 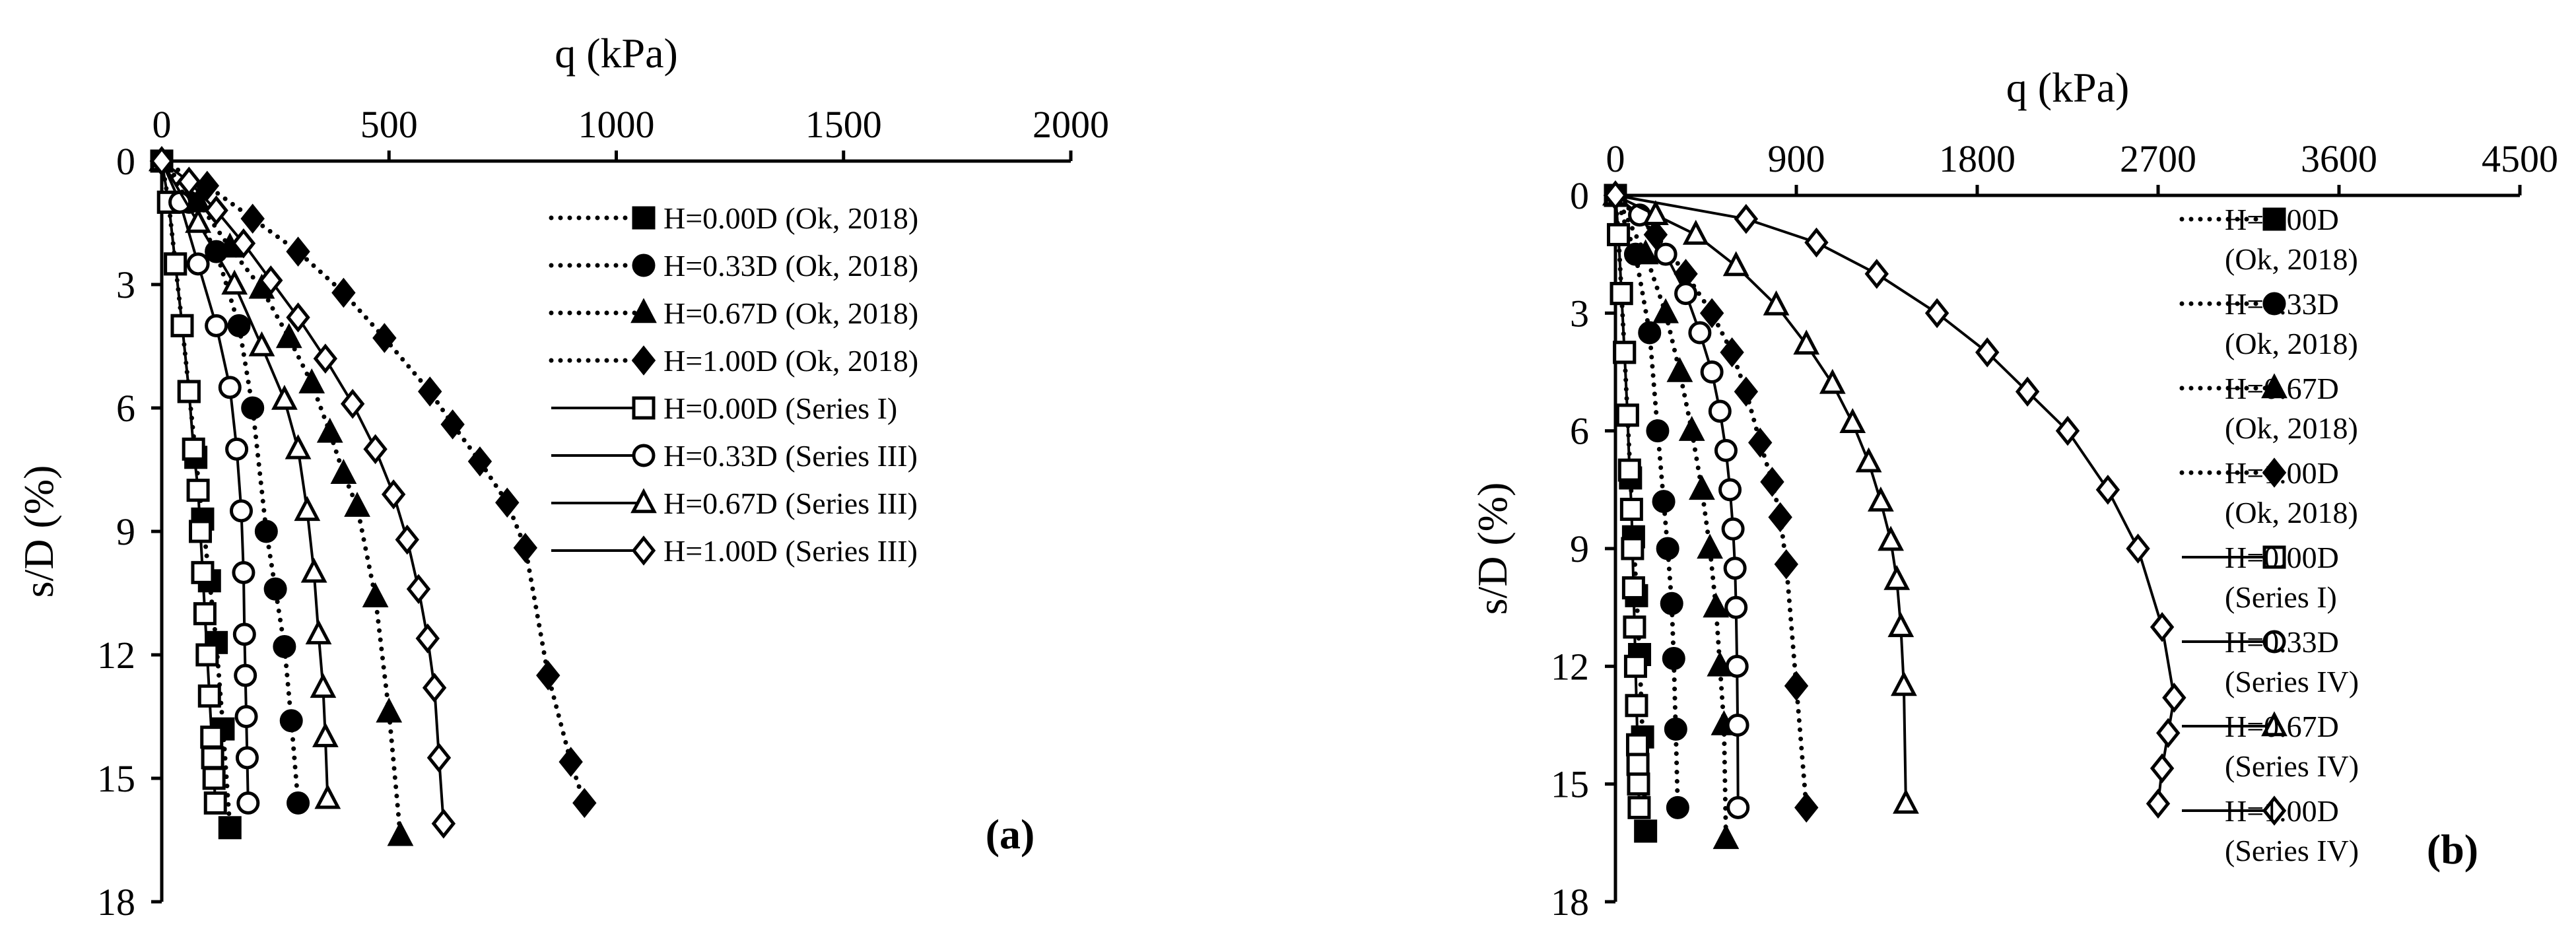 I want to click on y-tick-label: 3, so click(x=1580, y=313).